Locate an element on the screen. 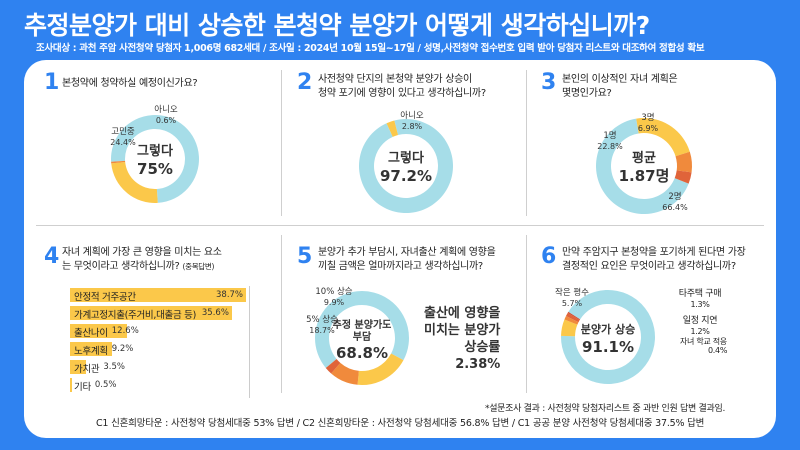  footer-note: *설문조사 결과 : 사전청약 당첨자리스트 중 과반 인원 답변 결과임. is located at coordinates (605, 409).